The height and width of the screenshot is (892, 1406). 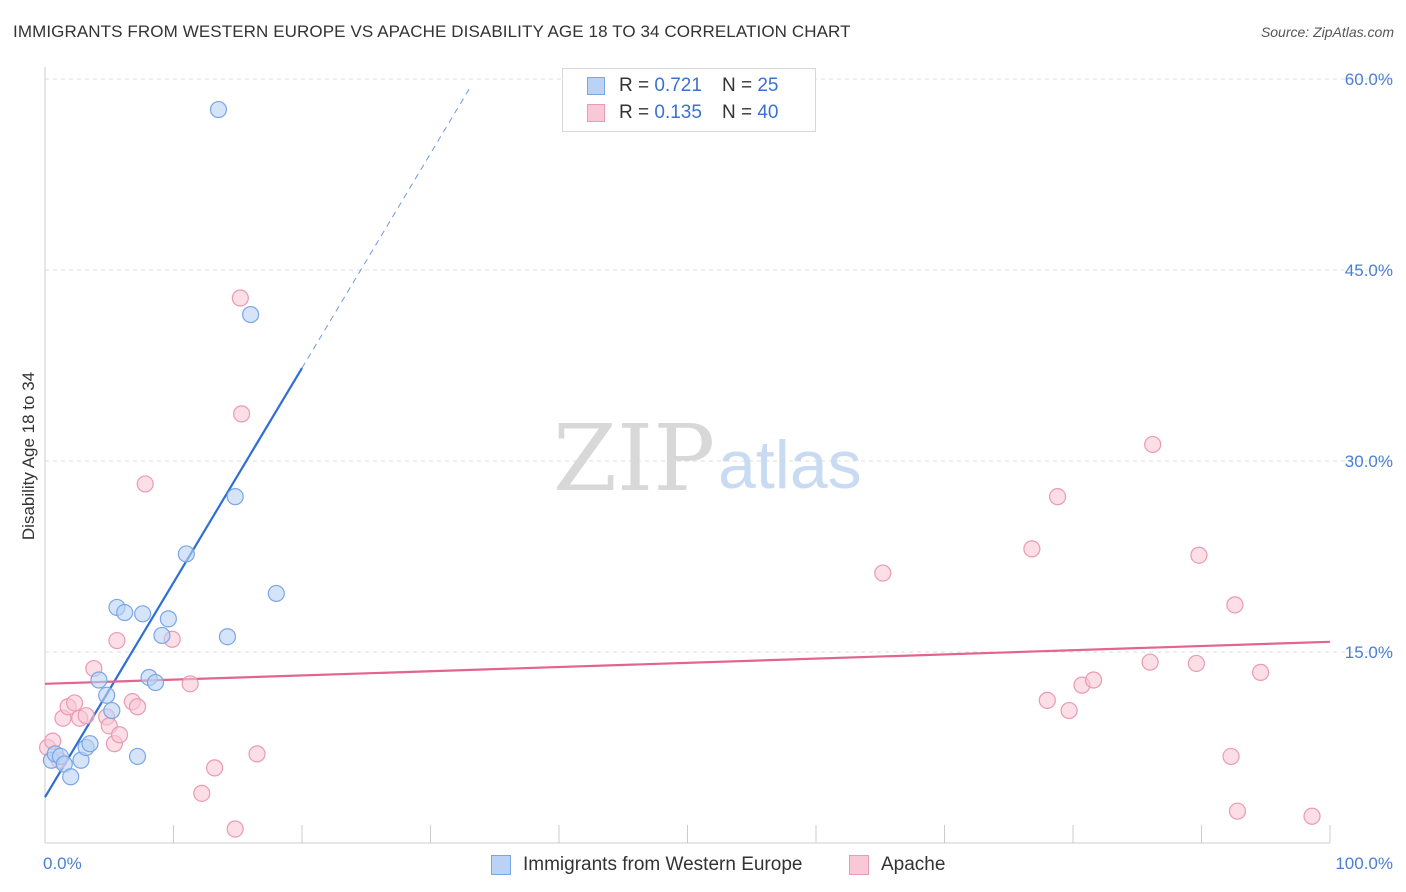 I want to click on correlation-legend: R = 0.721 N = 25 R = 0.135 N = 40, so click(x=689, y=100).